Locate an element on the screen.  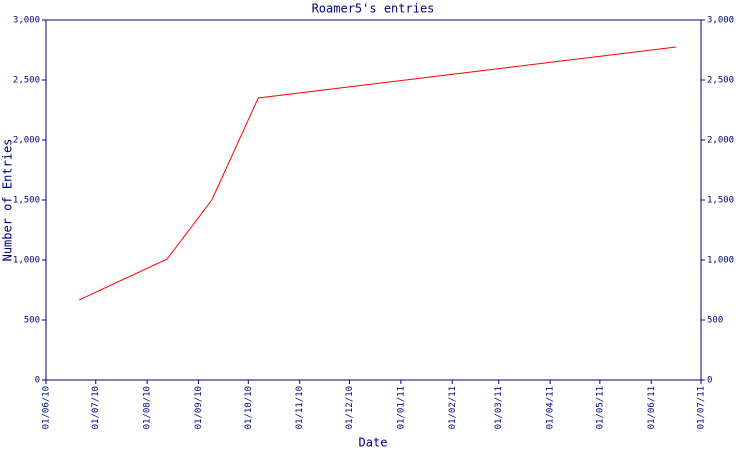
x-tick-label: 01/07/10 is located at coordinates (96, 407).